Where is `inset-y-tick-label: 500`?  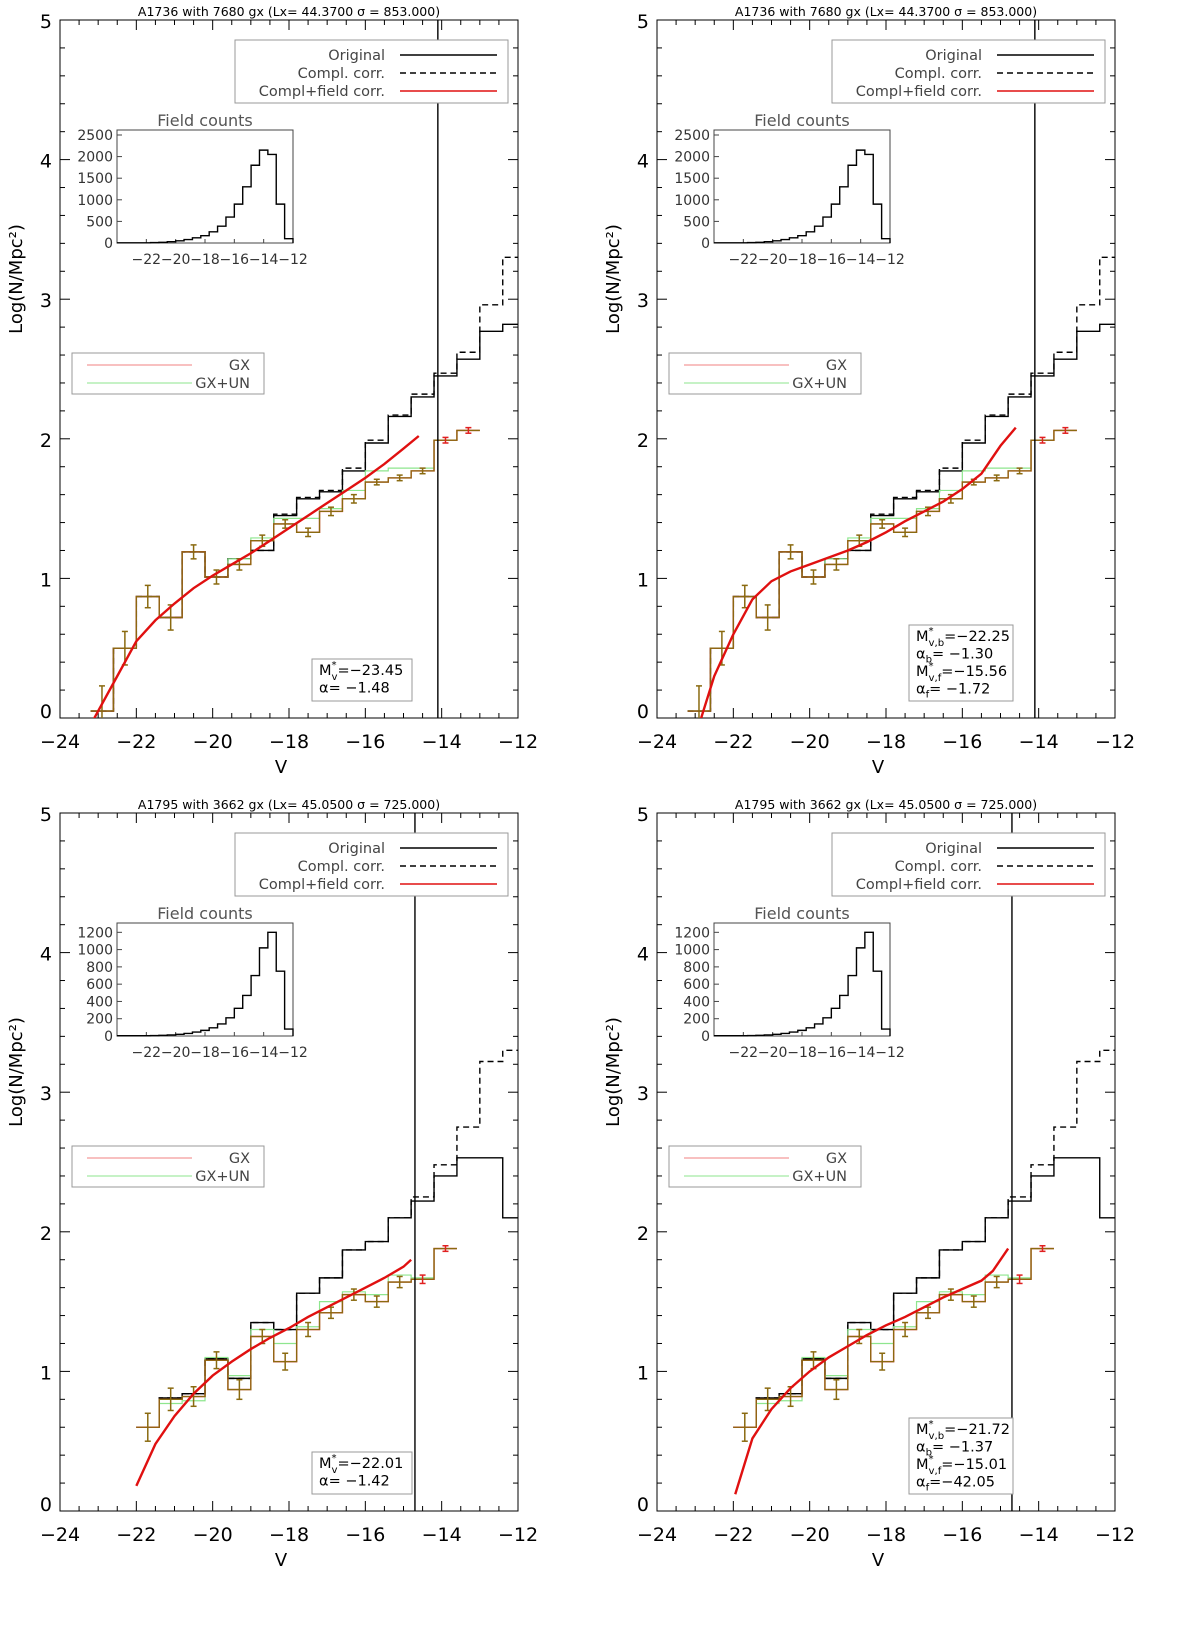
inset-y-tick-label: 500 is located at coordinates (99, 222).